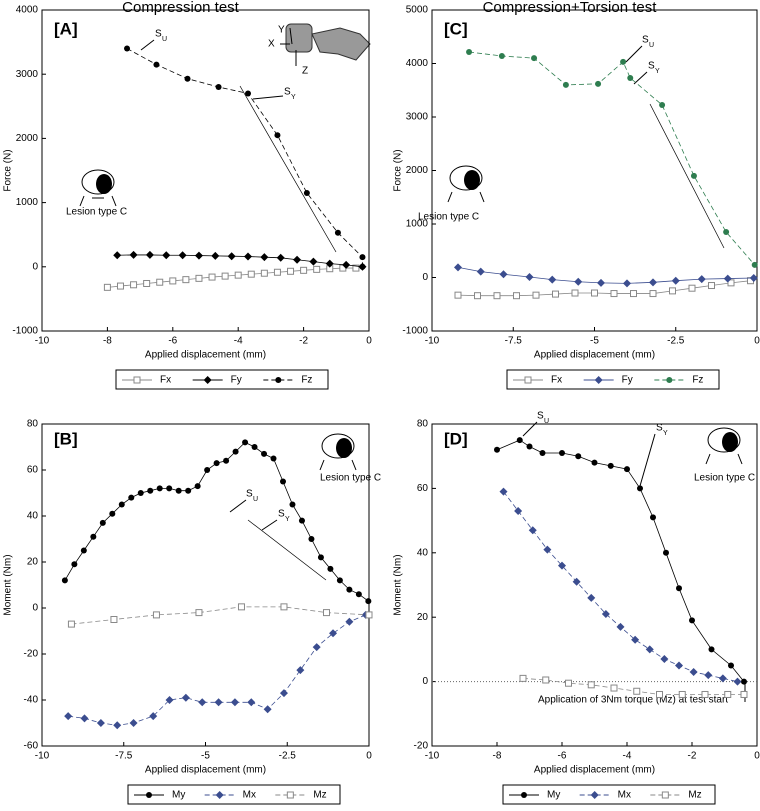  I want to click on x-tick-label: -7.5, so click(124, 756).